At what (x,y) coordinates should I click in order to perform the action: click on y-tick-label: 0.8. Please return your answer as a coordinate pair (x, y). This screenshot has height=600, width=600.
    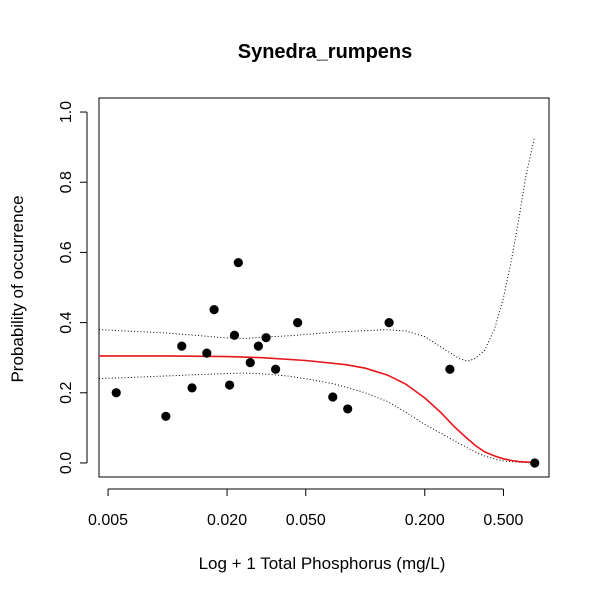
    Looking at the image, I should click on (66, 182).